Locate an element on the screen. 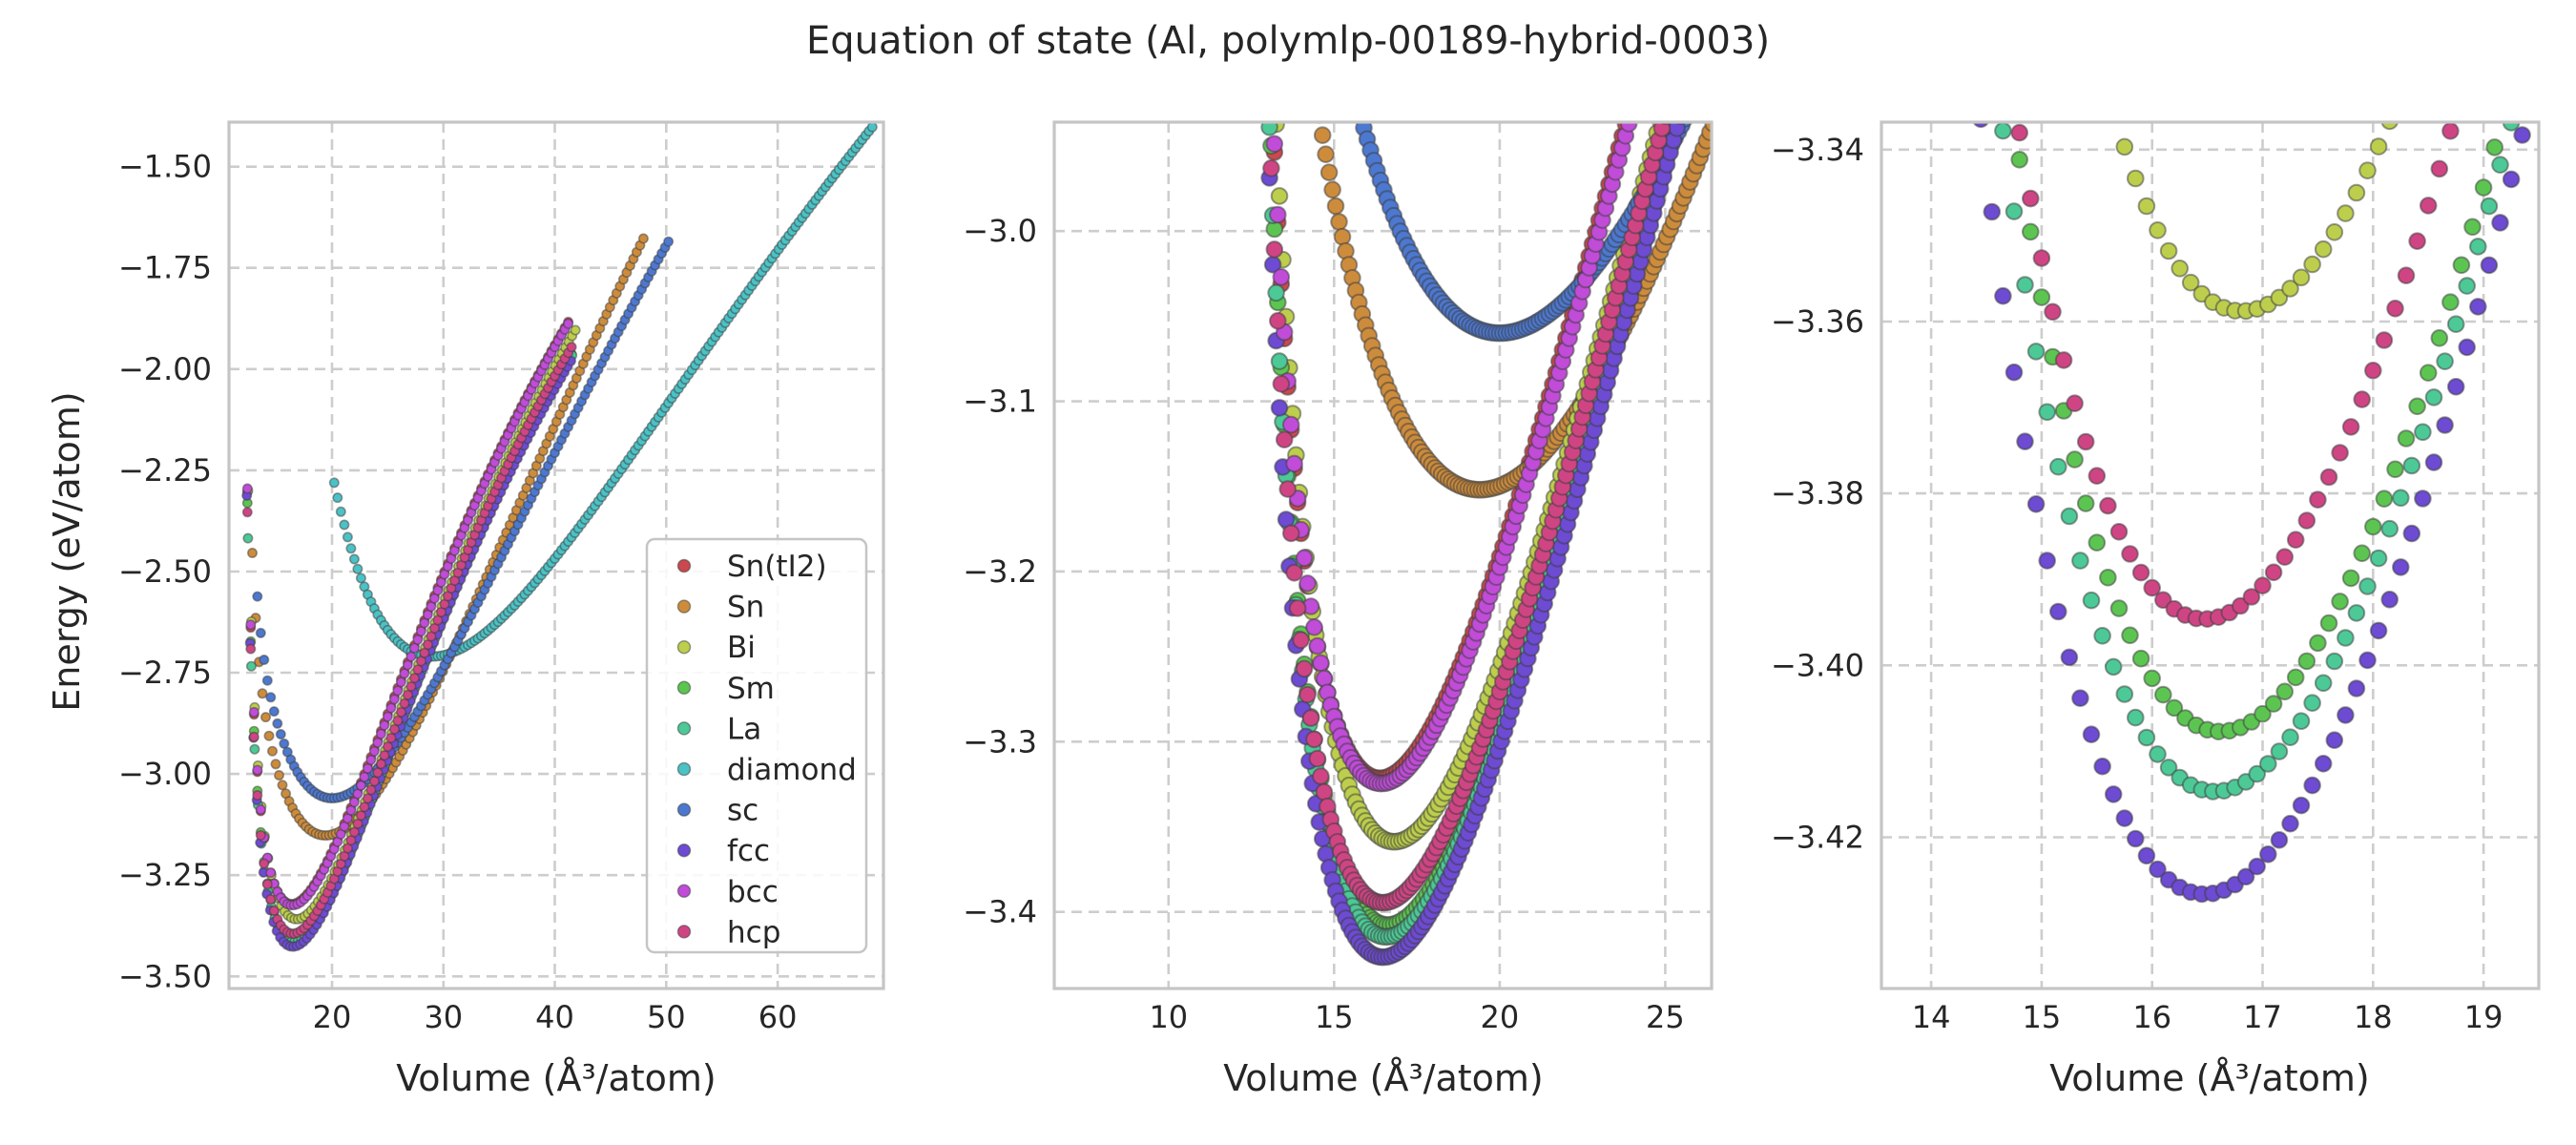  legend-item-Sm: Sm is located at coordinates (725, 689).